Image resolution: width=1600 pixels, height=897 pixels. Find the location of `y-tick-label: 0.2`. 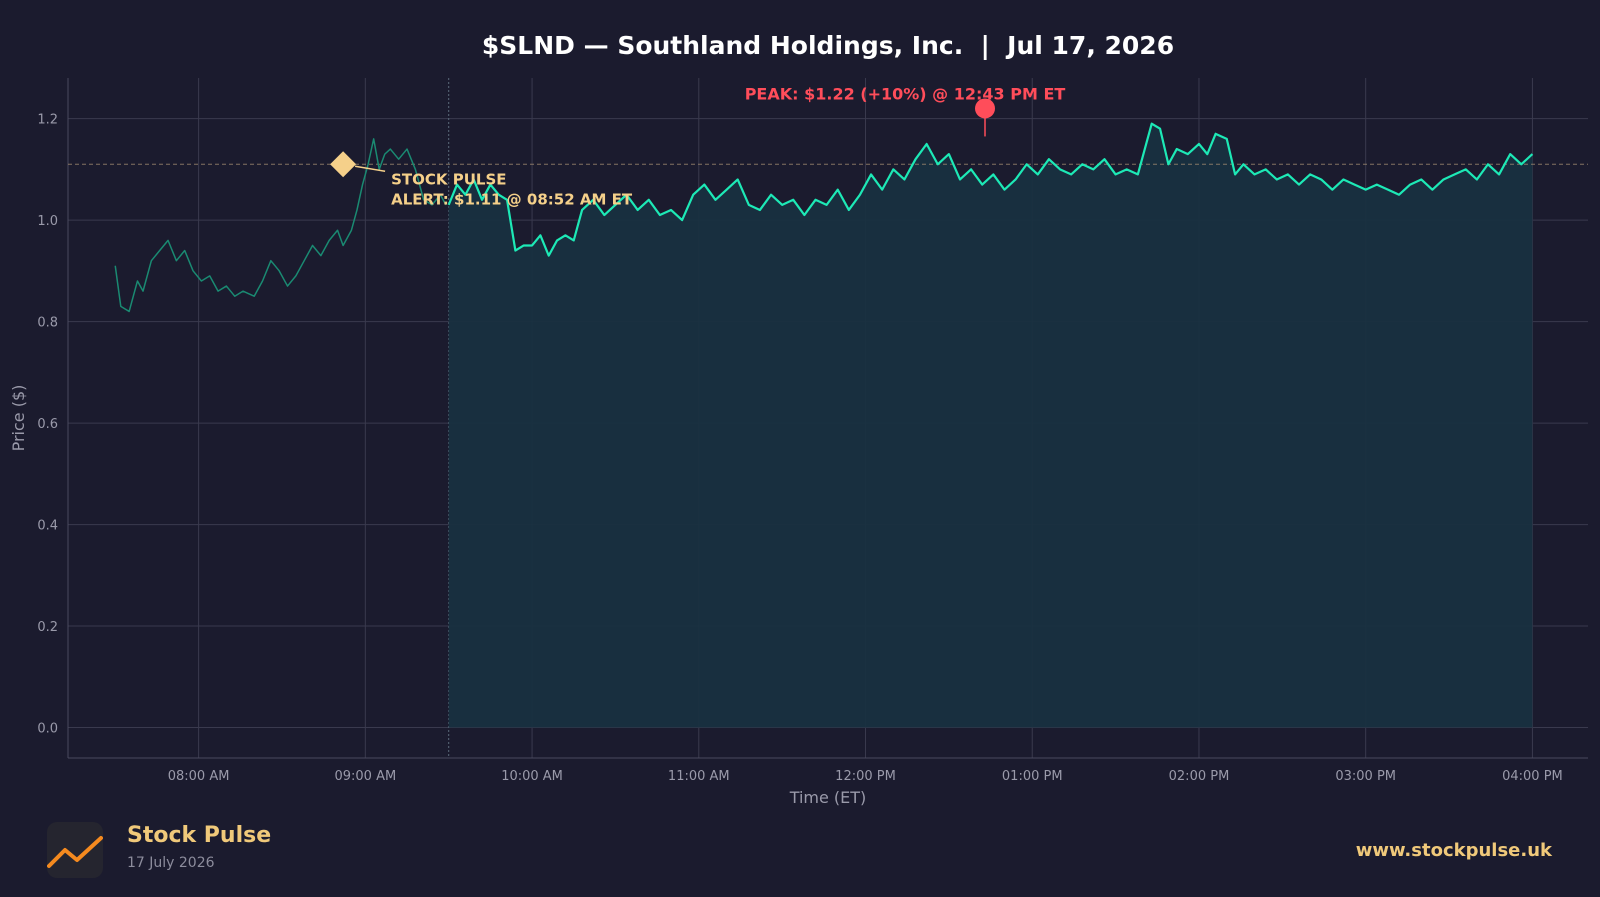

y-tick-label: 0.2 is located at coordinates (47, 627).